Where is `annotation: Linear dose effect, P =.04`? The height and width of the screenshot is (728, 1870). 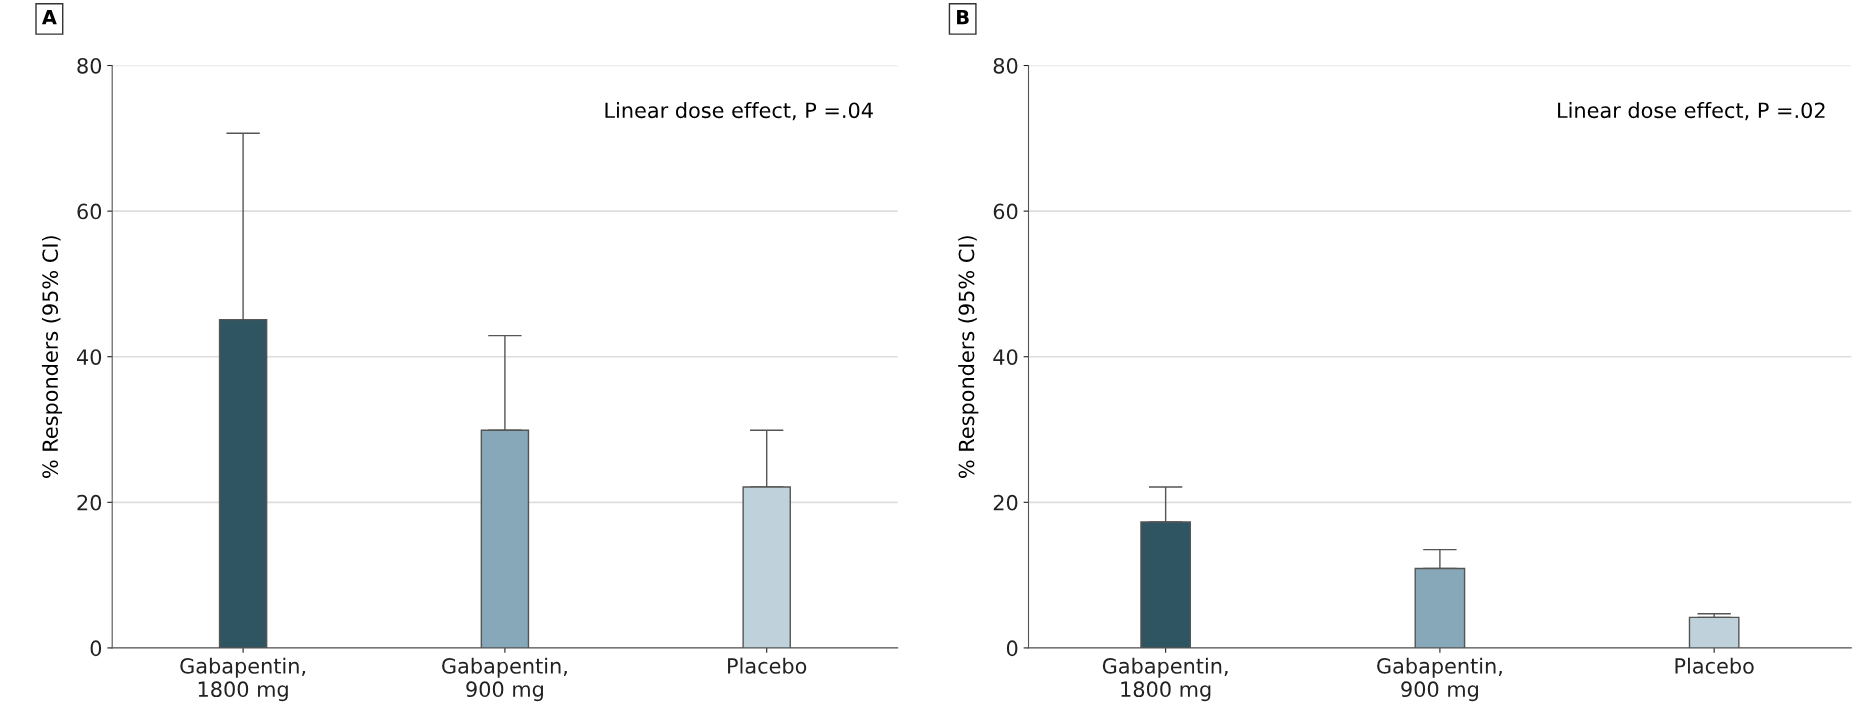
annotation: Linear dose effect, P =.04 is located at coordinates (739, 111).